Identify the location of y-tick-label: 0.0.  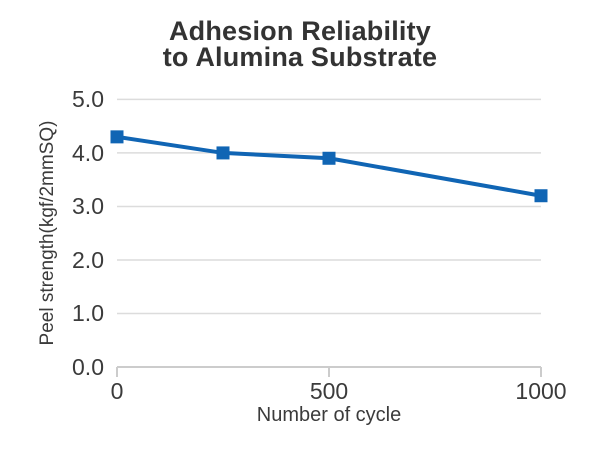
(88, 367).